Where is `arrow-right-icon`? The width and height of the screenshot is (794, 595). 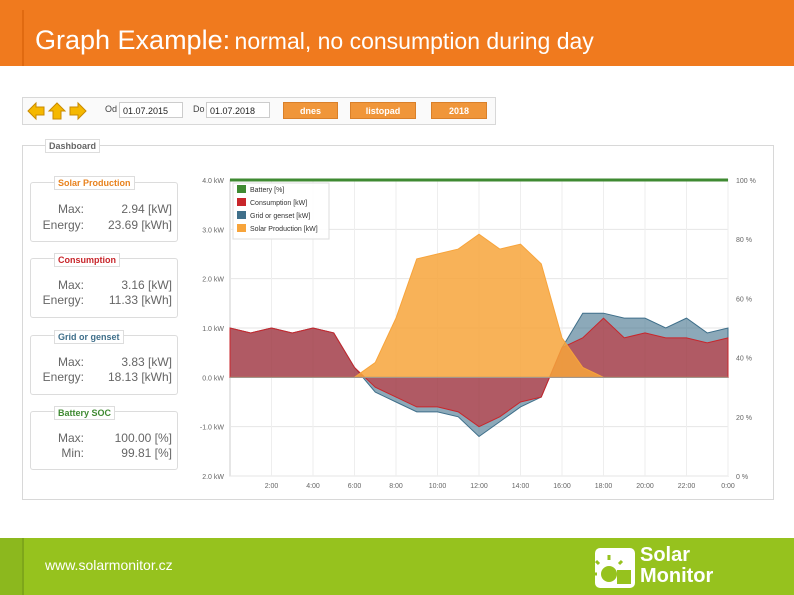
arrow-right-icon is located at coordinates (78, 111).